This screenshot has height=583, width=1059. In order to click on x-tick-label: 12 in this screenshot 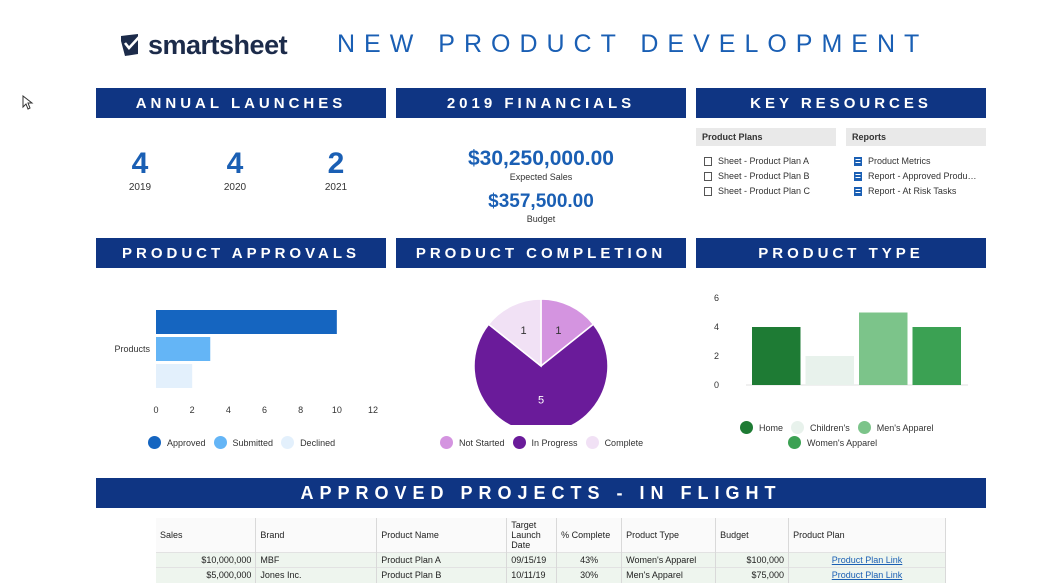, I will do `click(373, 410)`.